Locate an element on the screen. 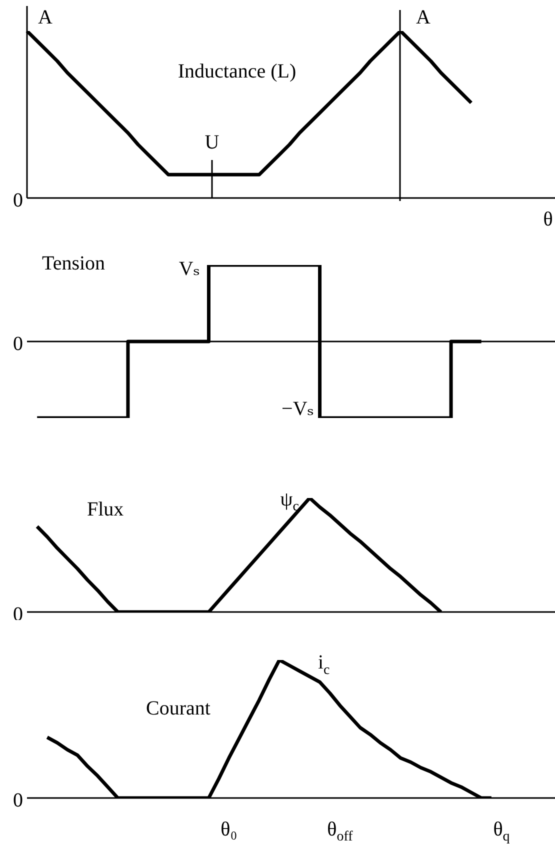 The width and height of the screenshot is (555, 845). x-tick-label: θ₀ is located at coordinates (229, 829).